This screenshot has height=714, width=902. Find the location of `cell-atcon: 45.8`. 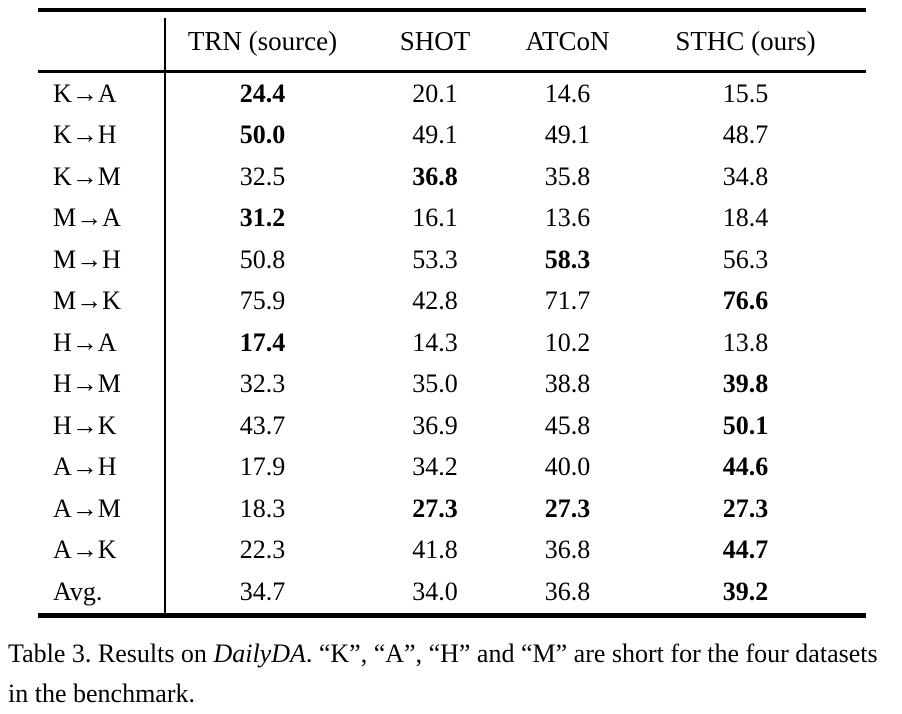

cell-atcon: 45.8 is located at coordinates (567, 425).